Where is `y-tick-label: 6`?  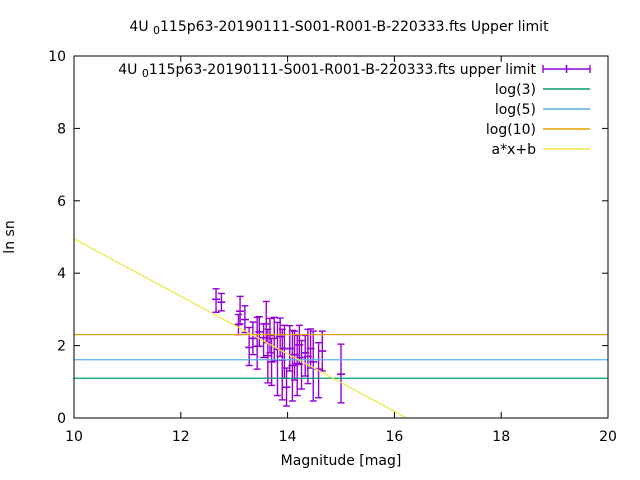 y-tick-label: 6 is located at coordinates (61, 202).